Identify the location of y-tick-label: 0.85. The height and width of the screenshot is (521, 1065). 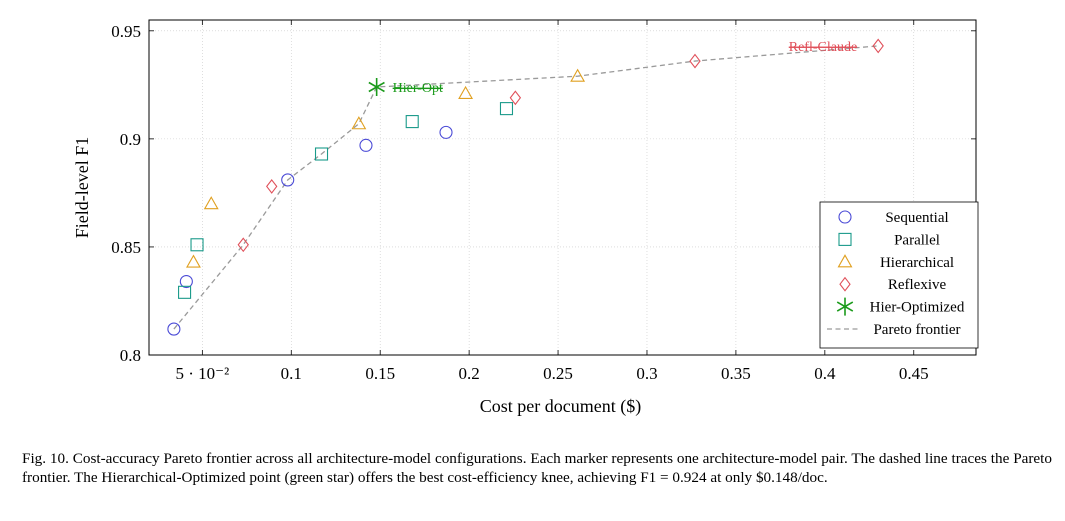
(126, 247).